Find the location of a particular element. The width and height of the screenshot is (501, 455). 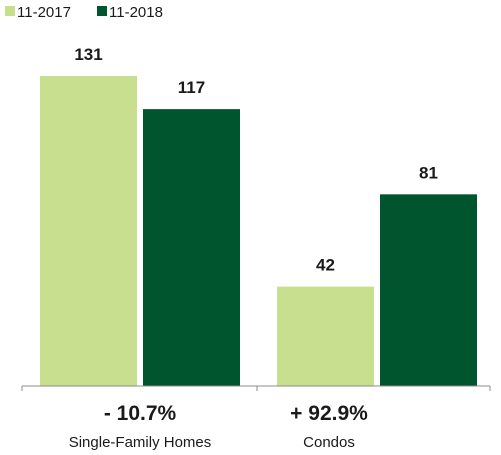

legend-swatch-2017 is located at coordinates (10, 11).